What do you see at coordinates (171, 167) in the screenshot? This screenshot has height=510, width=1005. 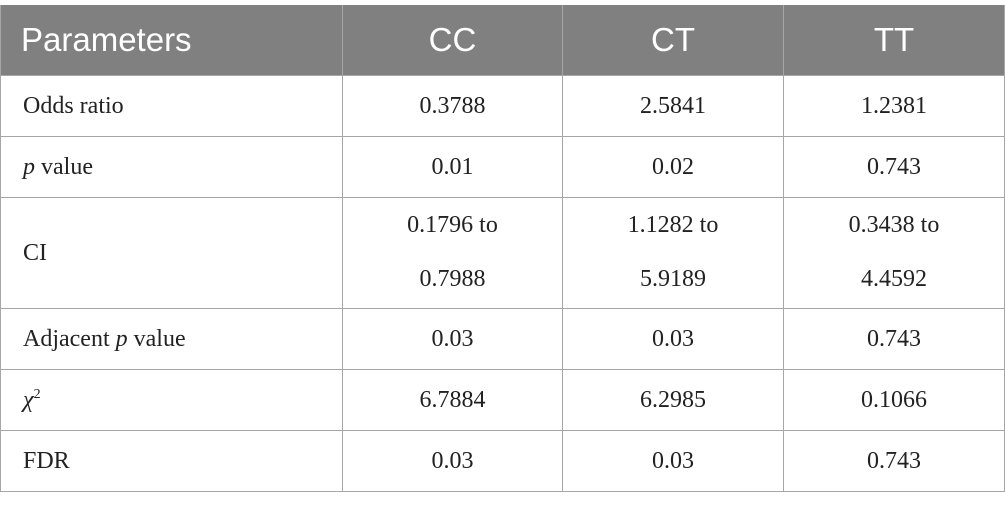 I see `row-label: p value` at bounding box center [171, 167].